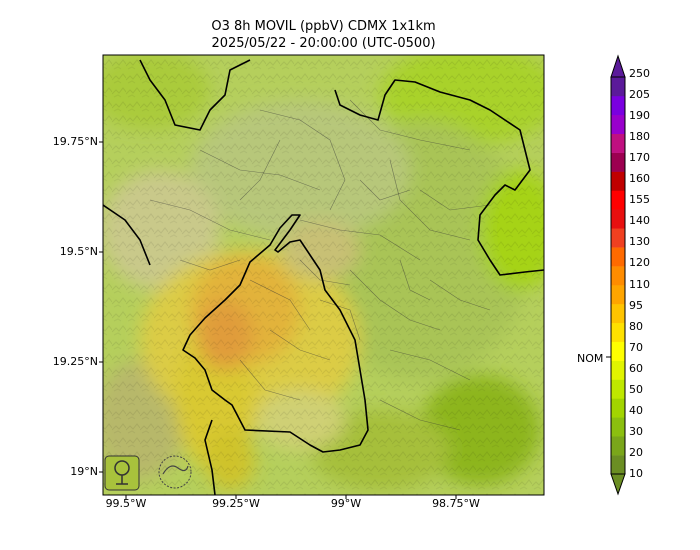  Describe the element at coordinates (636, 347) in the screenshot. I see `colorbar-label: 70` at that location.